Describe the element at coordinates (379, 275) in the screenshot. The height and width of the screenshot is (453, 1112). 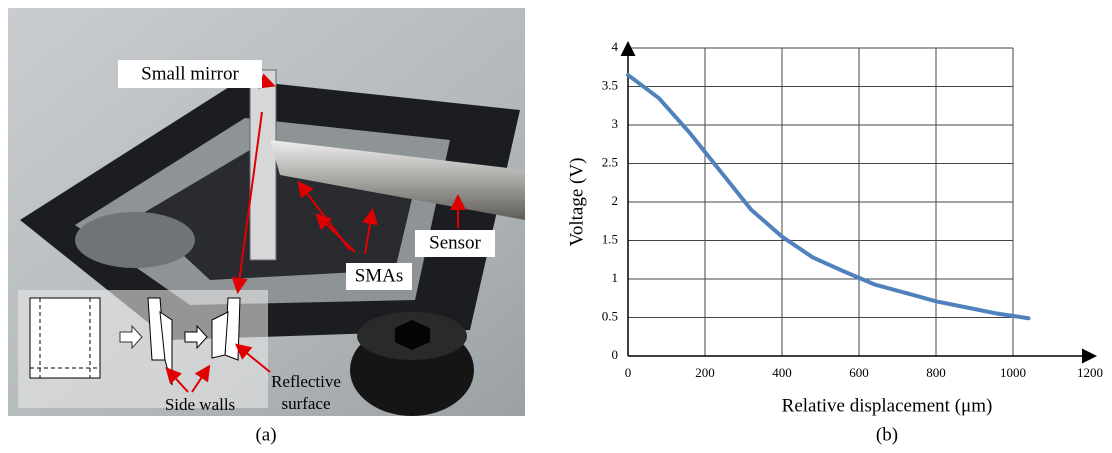
I see `label-smas: SMAs` at that location.